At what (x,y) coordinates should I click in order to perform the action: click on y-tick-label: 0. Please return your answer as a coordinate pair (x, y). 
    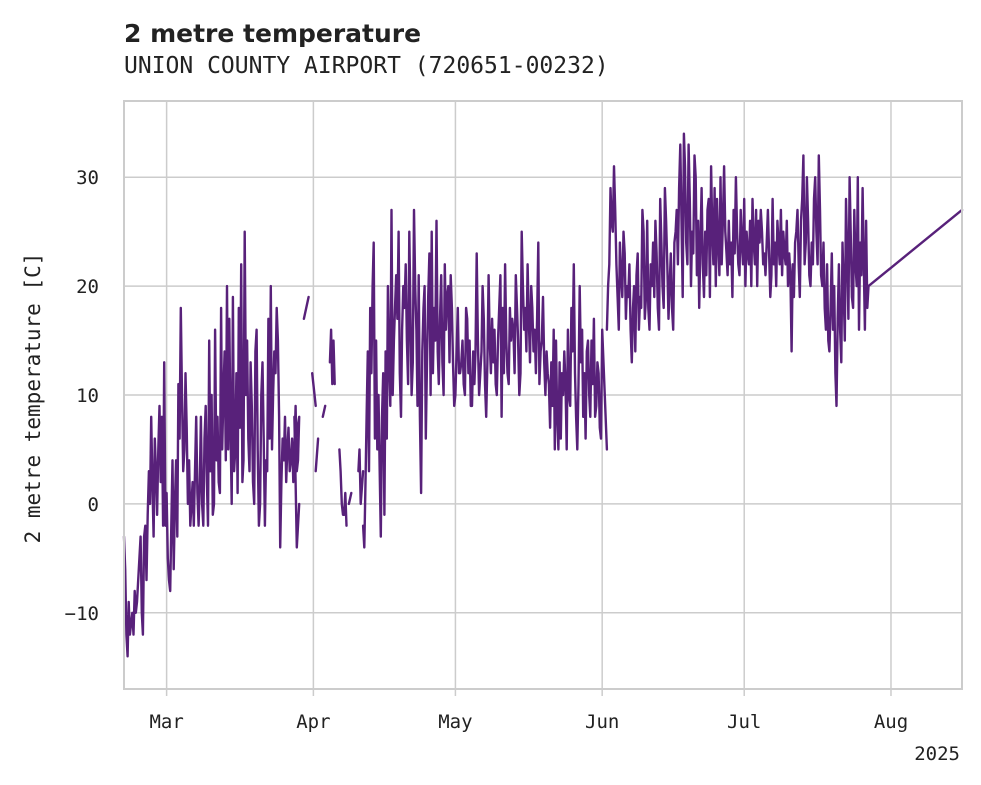
    Looking at the image, I should click on (93, 505).